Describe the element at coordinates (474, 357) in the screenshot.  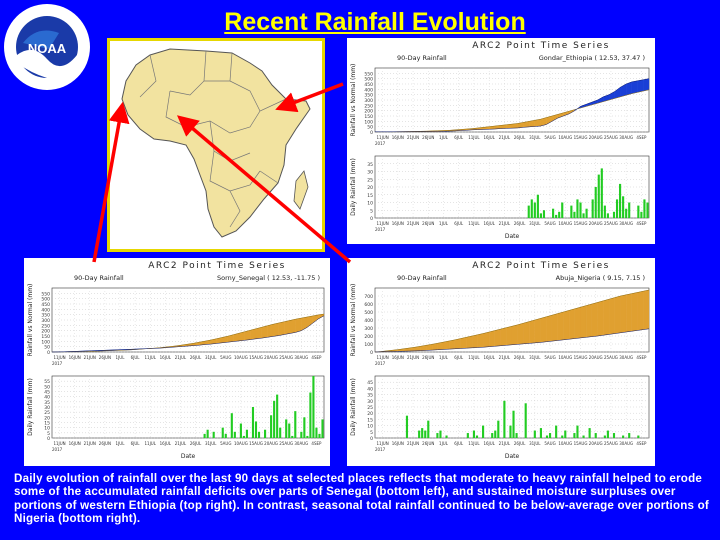
I see `top-x-tick-label: 11JUL` at that location.